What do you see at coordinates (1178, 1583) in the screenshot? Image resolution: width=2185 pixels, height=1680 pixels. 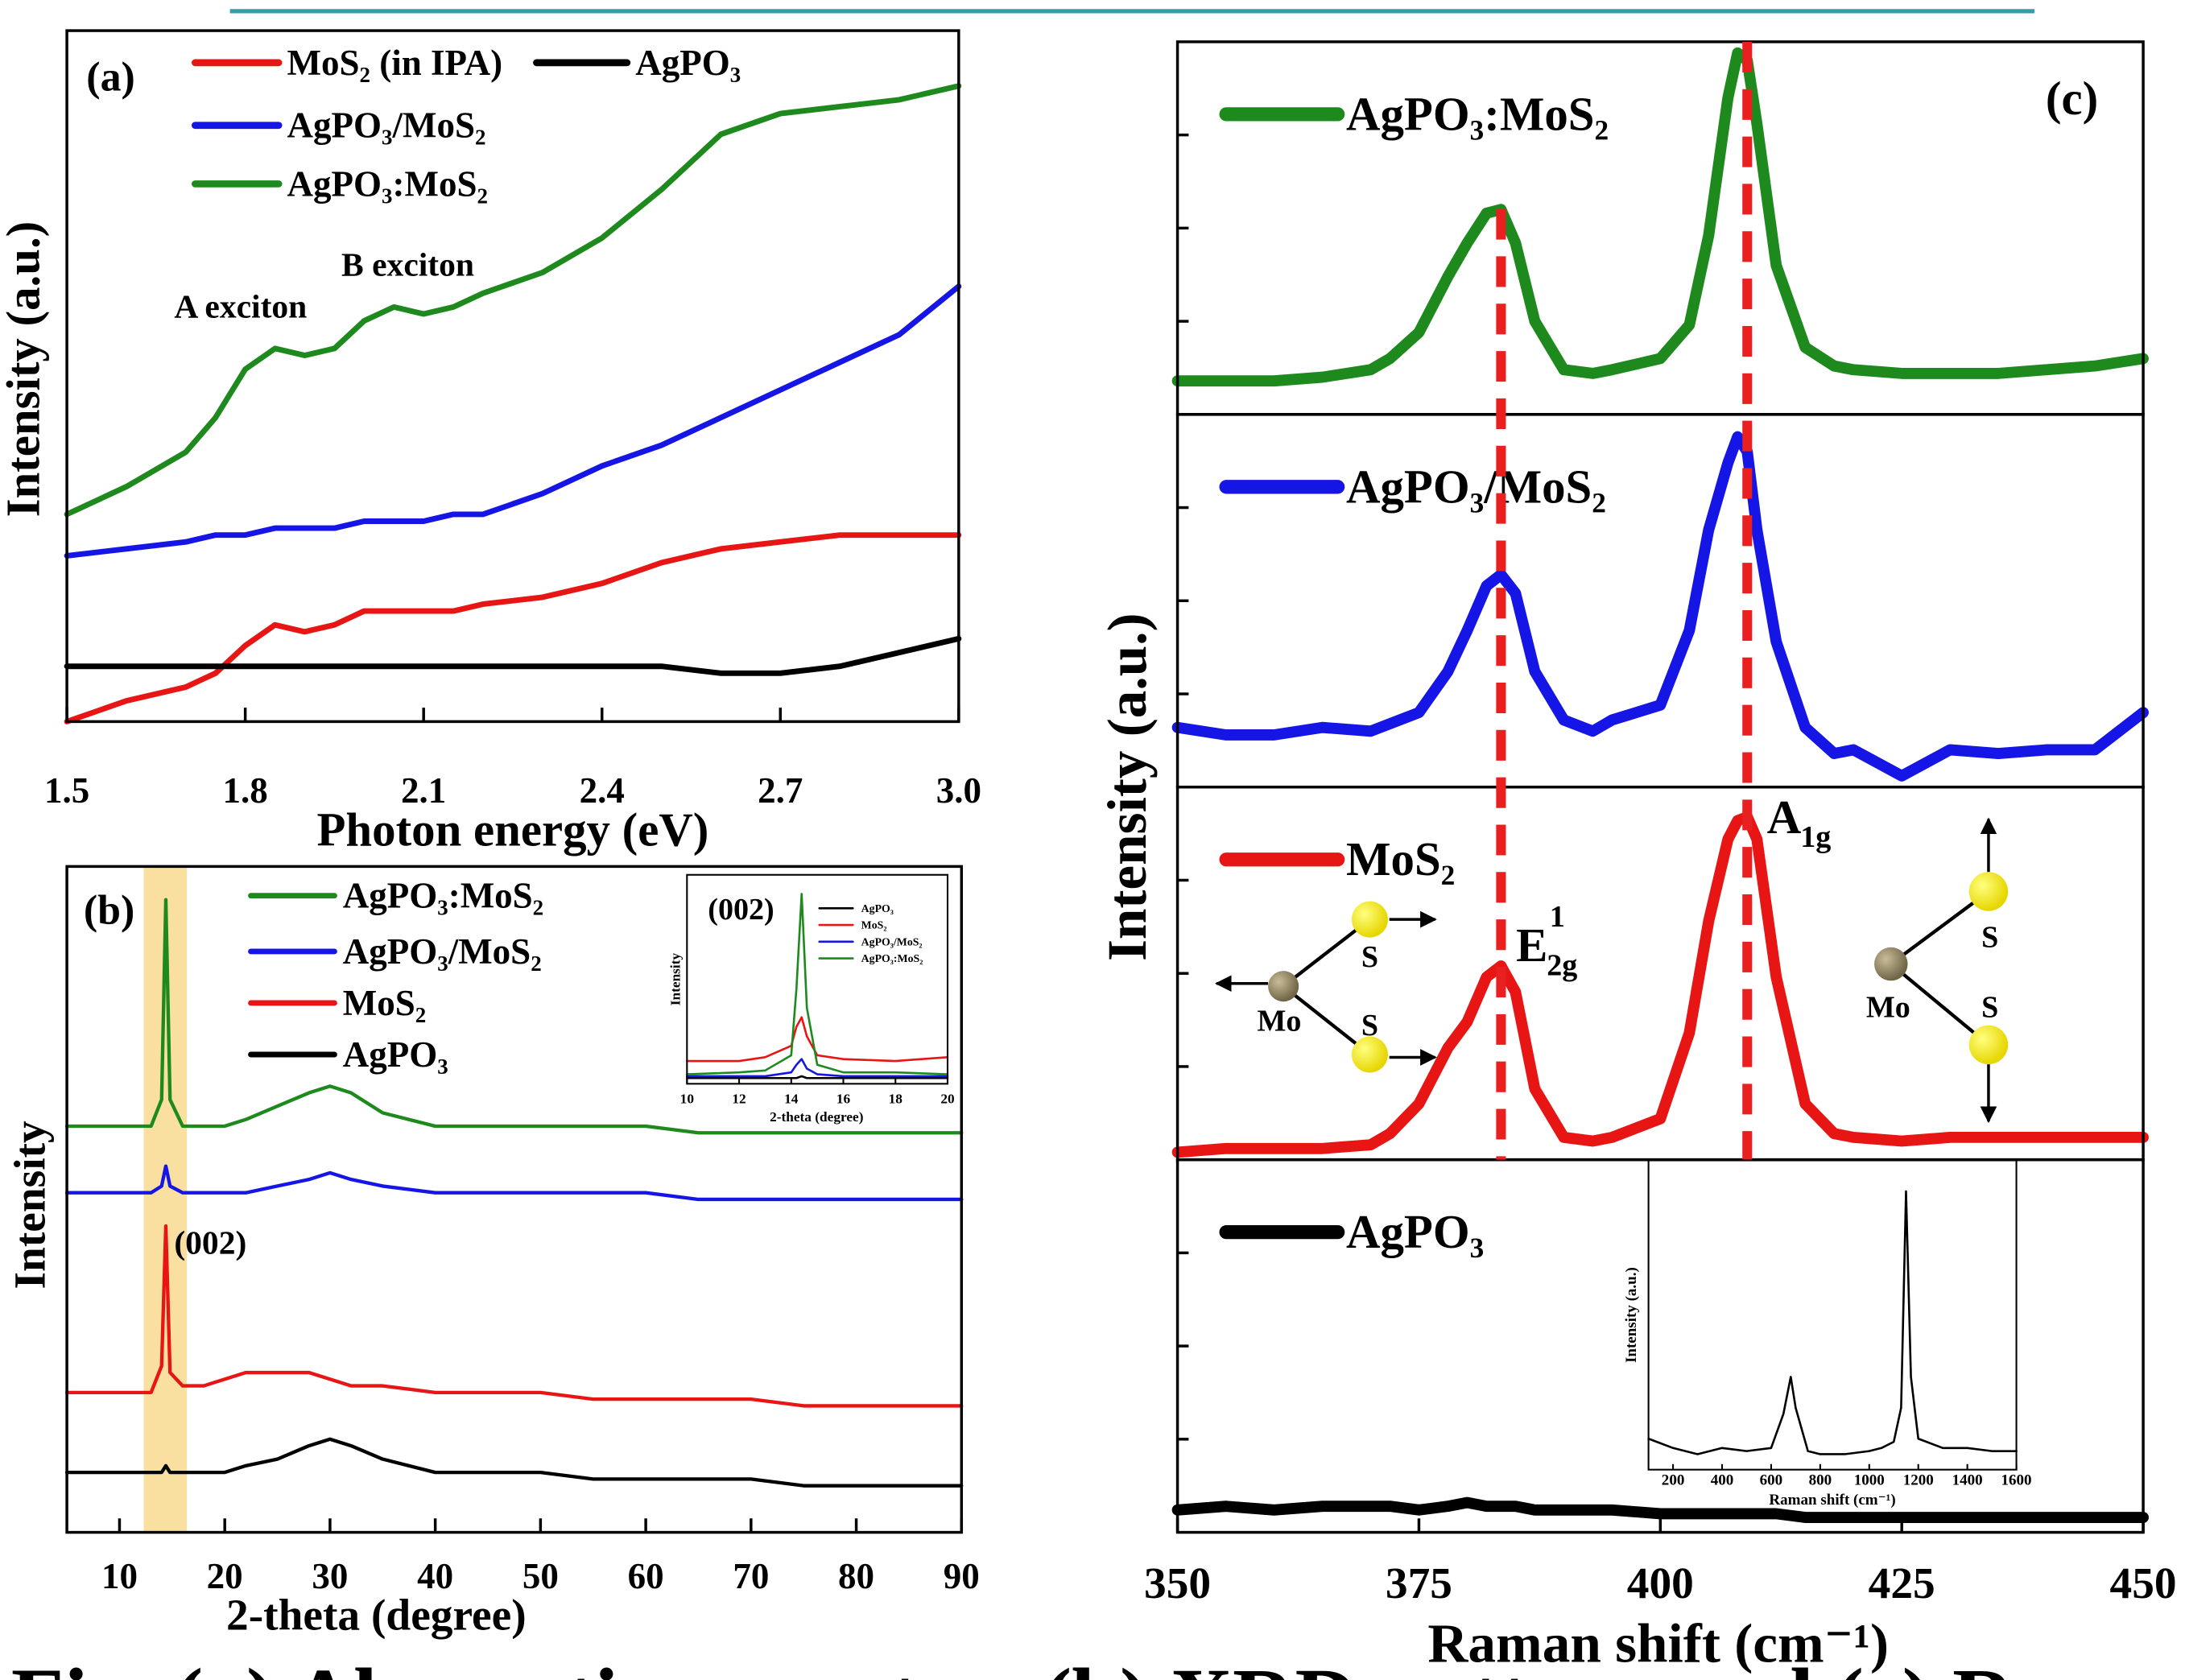 I see `x-tick-label: 350` at bounding box center [1178, 1583].